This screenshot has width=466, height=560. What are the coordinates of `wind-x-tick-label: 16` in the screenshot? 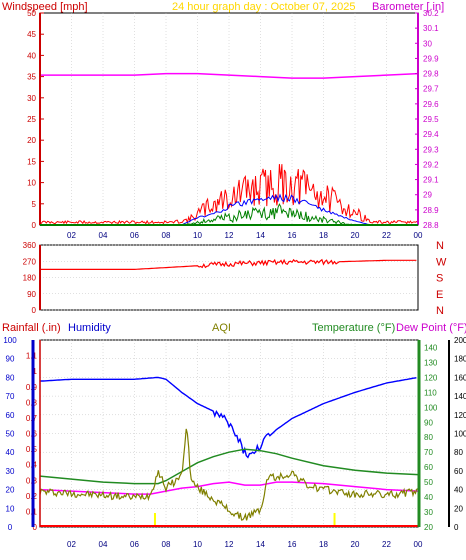 It's located at (292, 235).